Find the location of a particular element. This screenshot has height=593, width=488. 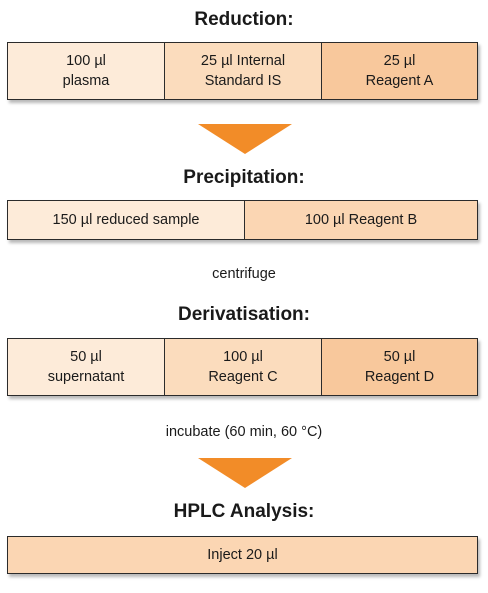

derivatisation-cell-reagent-c: 100 µl Reagent C is located at coordinates (242, 367).